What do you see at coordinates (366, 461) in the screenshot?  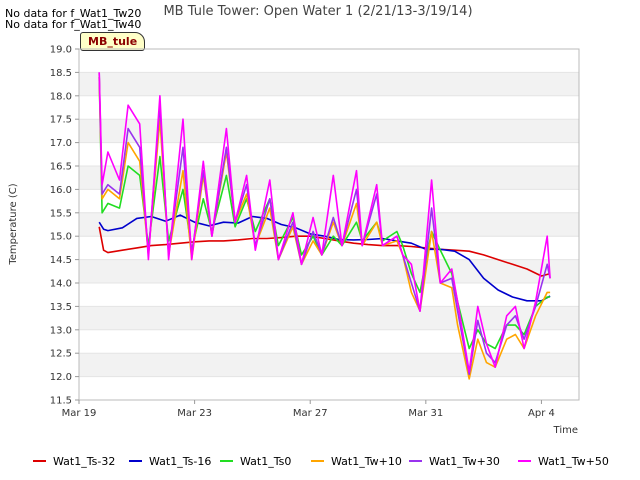 I see `legend-label: Wat1_Tw+10` at bounding box center [366, 461].